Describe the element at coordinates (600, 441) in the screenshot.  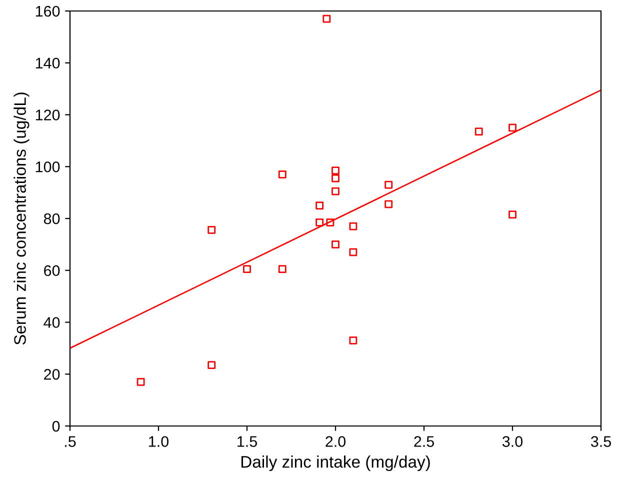
I see `x-tick-label: 3.5` at that location.